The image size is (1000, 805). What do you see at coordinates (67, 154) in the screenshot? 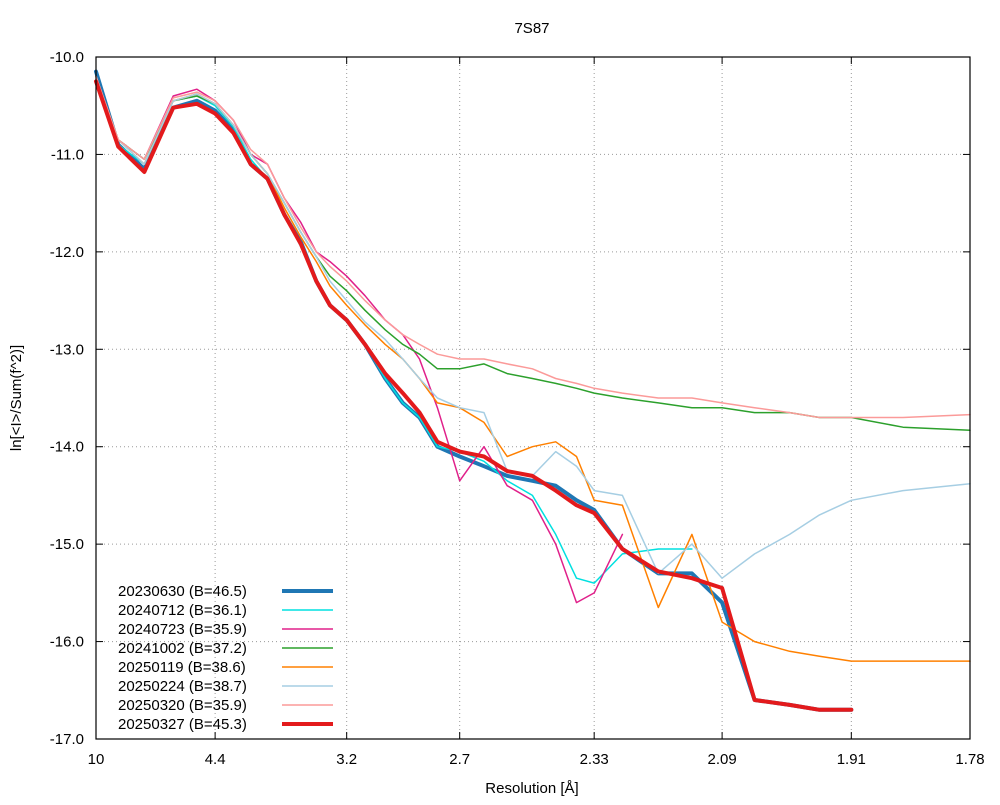
I see `y-tick-label: -11.0` at bounding box center [67, 154].